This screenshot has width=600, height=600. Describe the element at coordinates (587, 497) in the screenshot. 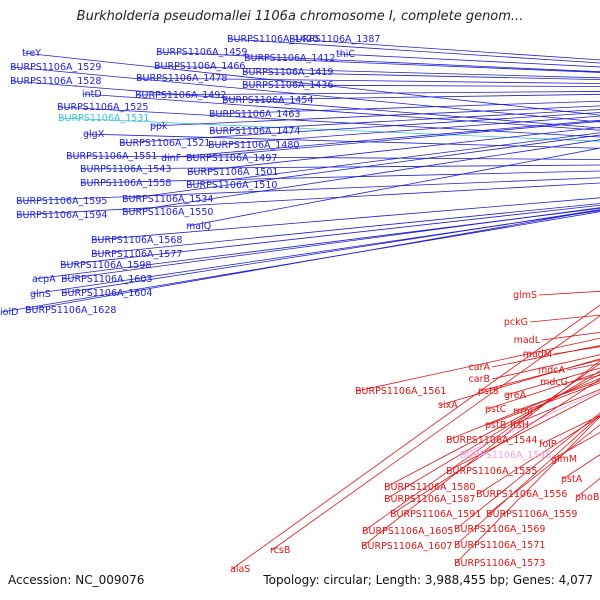

I see `gene-label: phoB` at that location.